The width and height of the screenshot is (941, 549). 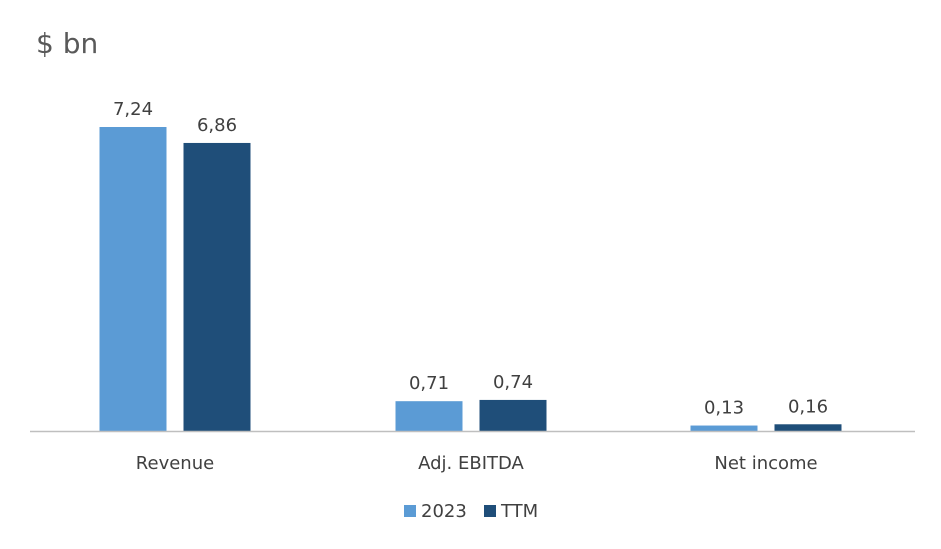 What do you see at coordinates (217, 286) in the screenshot?
I see `bar-ttm-revenue` at bounding box center [217, 286].